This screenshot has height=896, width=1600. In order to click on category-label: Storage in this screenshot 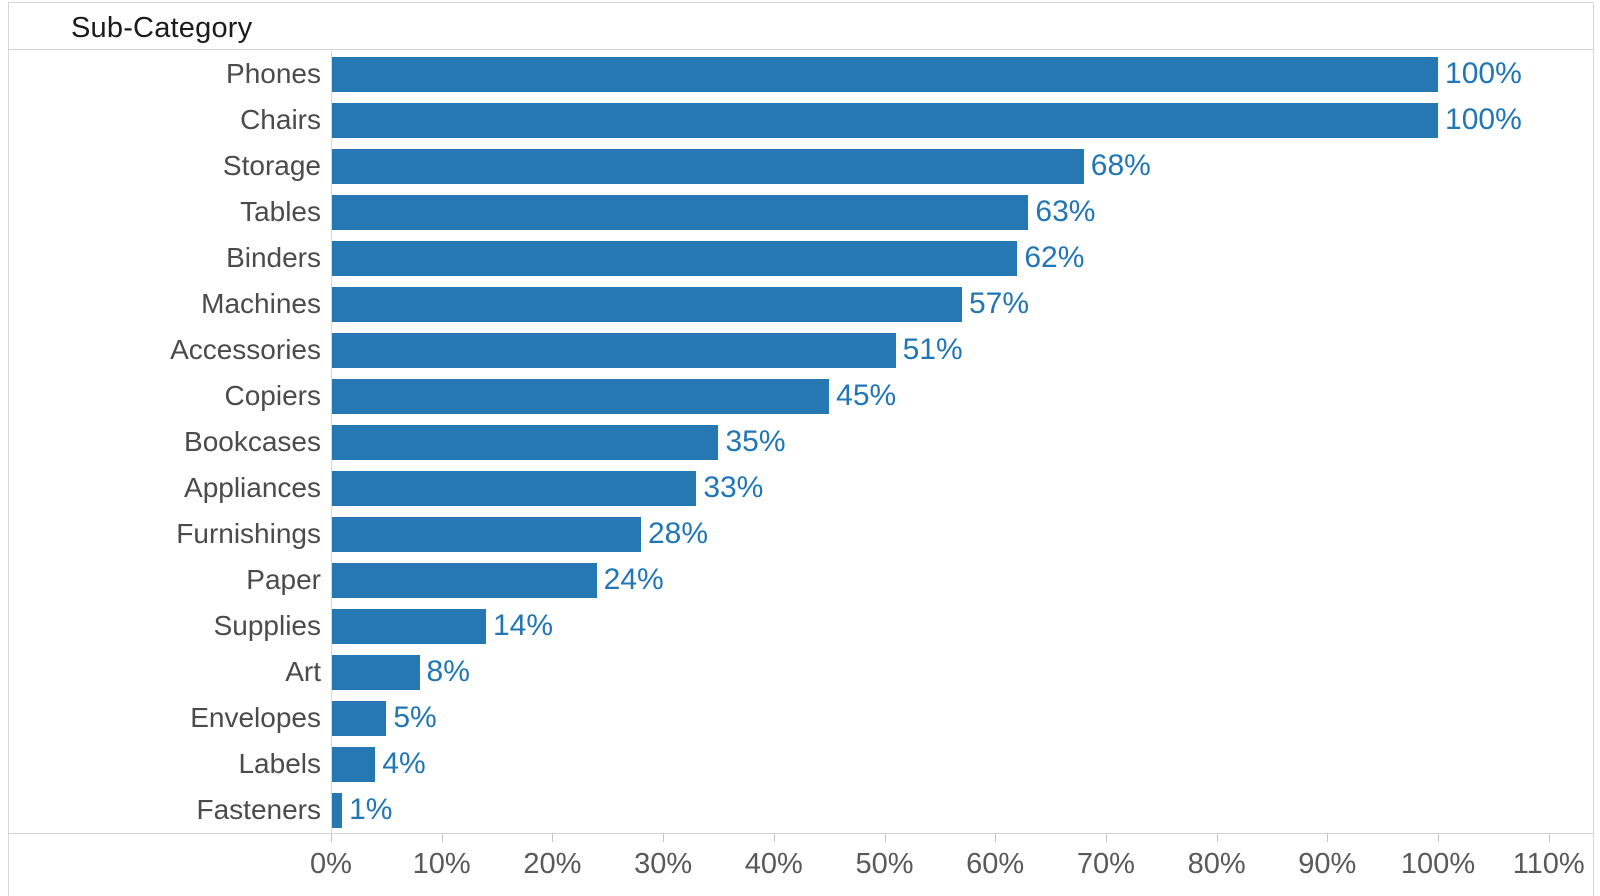, I will do `click(271, 165)`.